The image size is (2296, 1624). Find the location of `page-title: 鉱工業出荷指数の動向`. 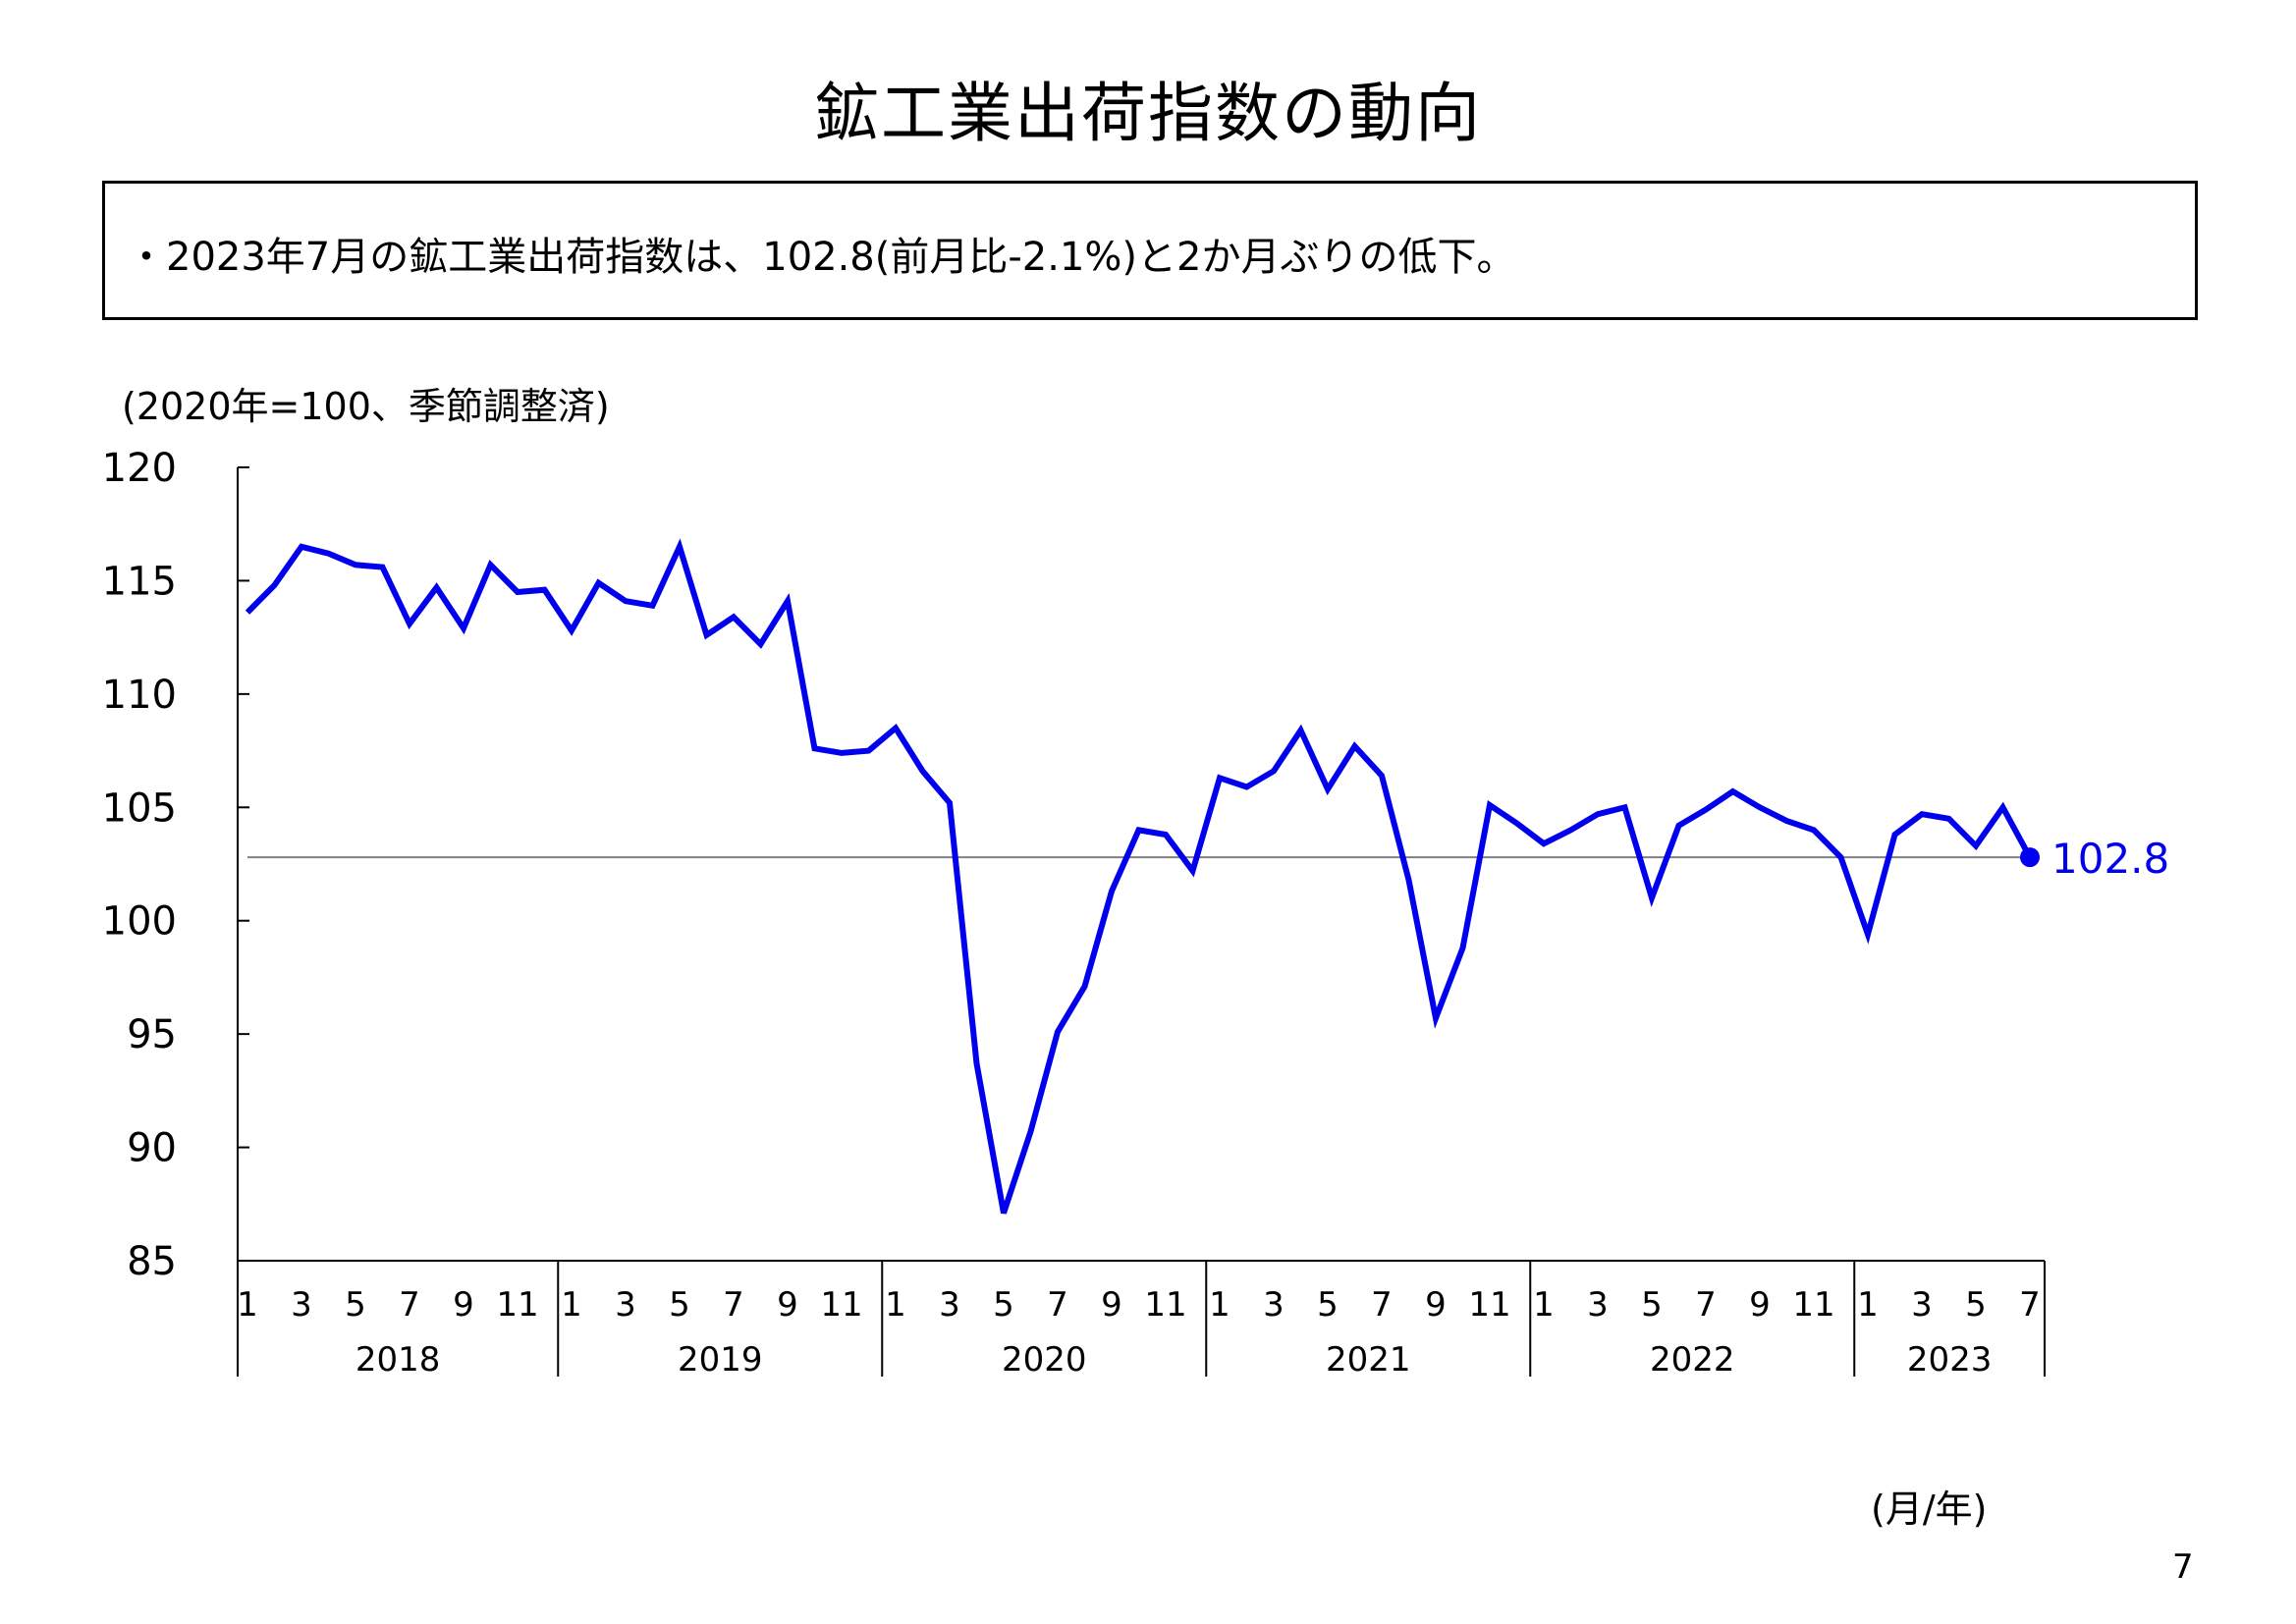

page-title: 鉱工業出荷指数の動向 is located at coordinates (1148, 113).